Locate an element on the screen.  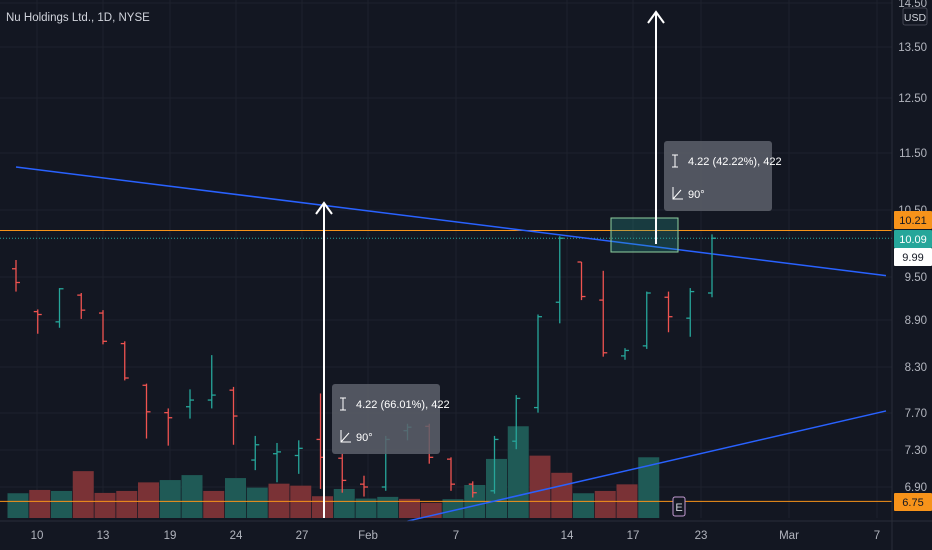
measure-change-text: 4.22 (66.01%), 422 is located at coordinates (403, 405).